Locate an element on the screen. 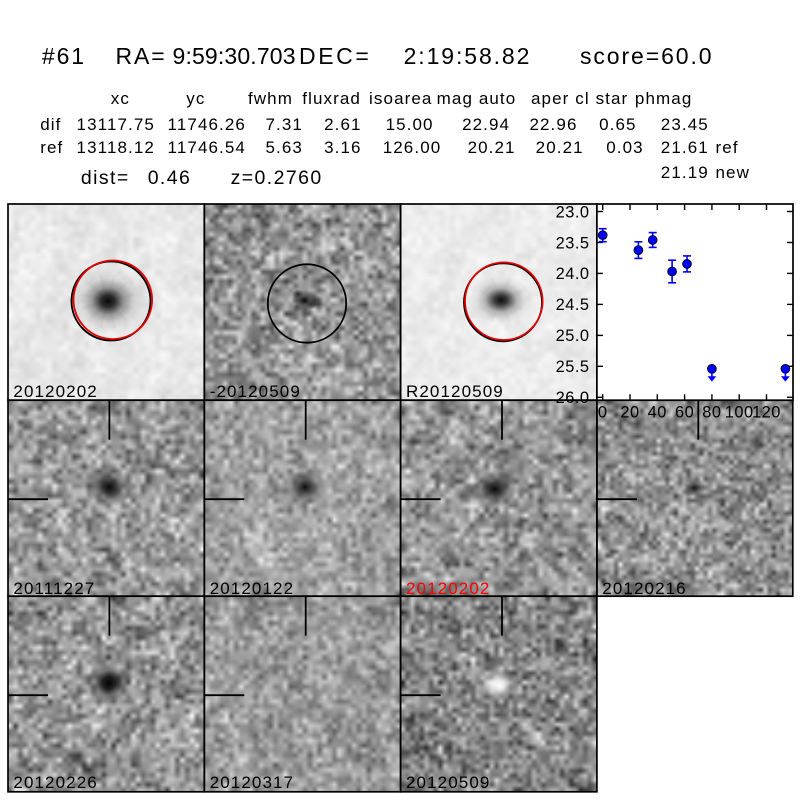  svg-text: 25.0 is located at coordinates (573, 336).